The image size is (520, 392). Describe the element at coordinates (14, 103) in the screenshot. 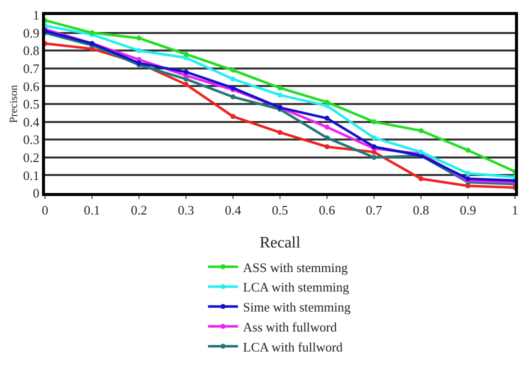

I see `y-axis-title: Precison` at that location.